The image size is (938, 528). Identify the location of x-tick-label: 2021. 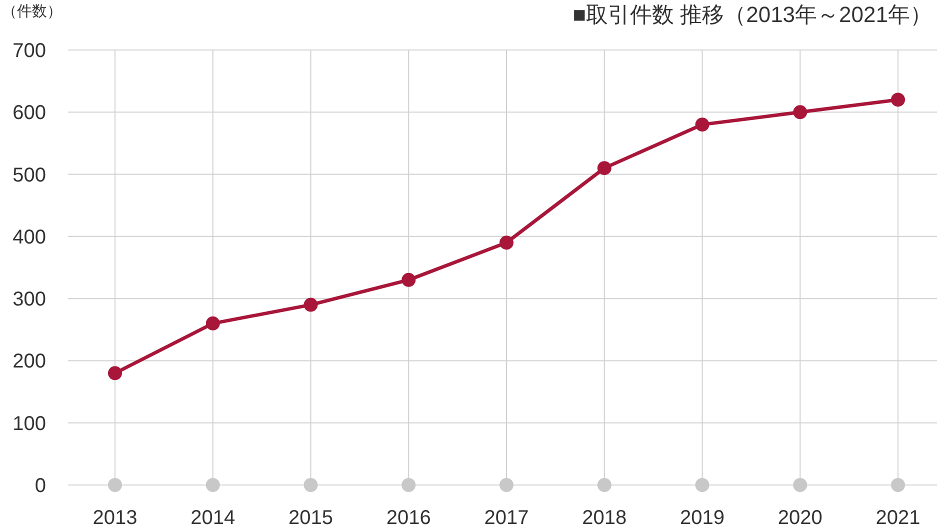
(898, 517).